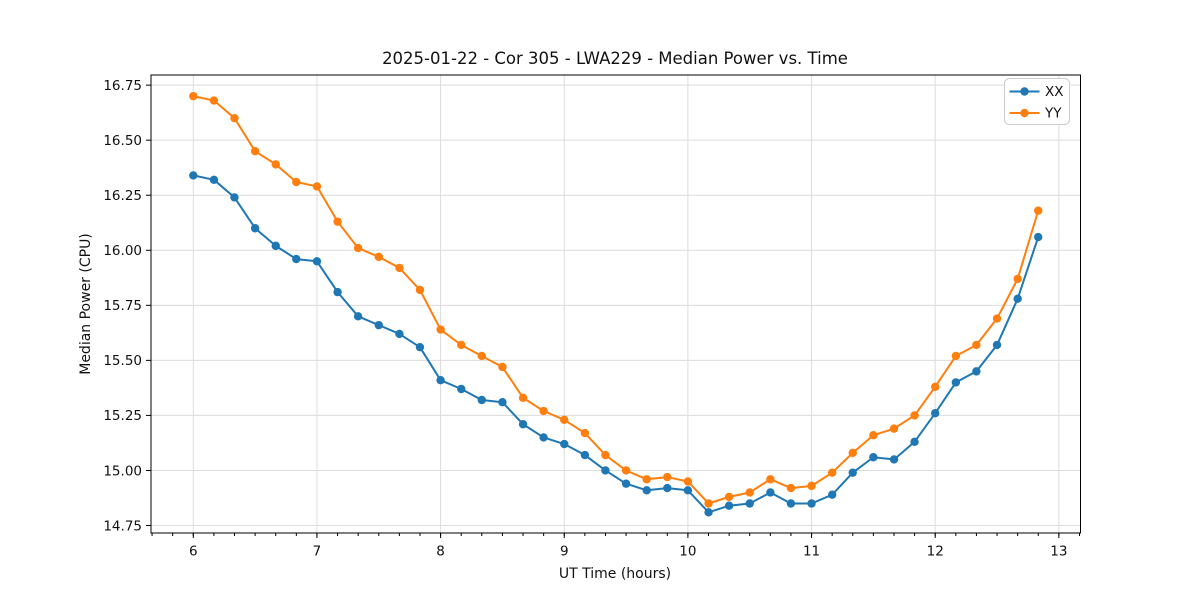  Describe the element at coordinates (122, 86) in the screenshot. I see `y-tick-label: 16.75` at that location.